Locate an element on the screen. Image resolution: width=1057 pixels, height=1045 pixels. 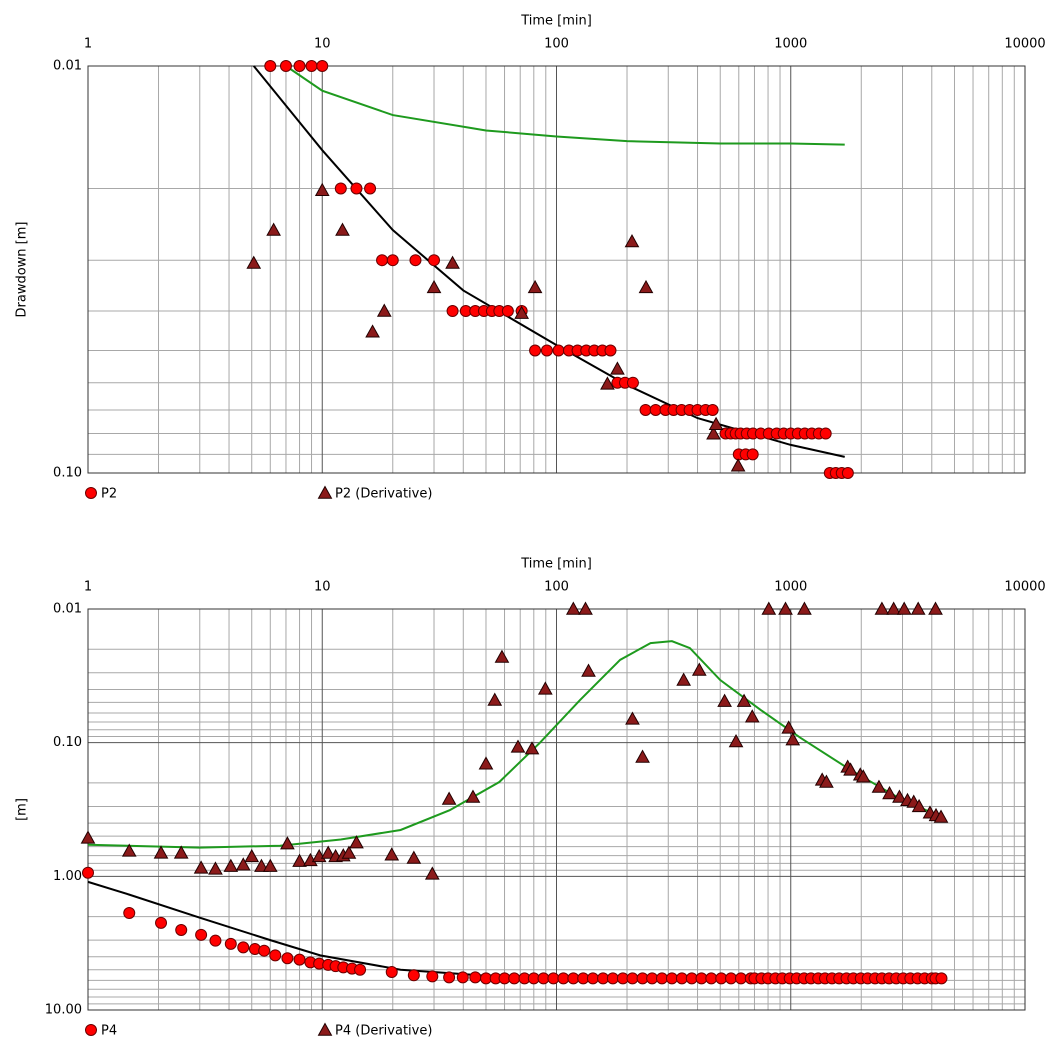
fit-line is located at coordinates (565, 105).